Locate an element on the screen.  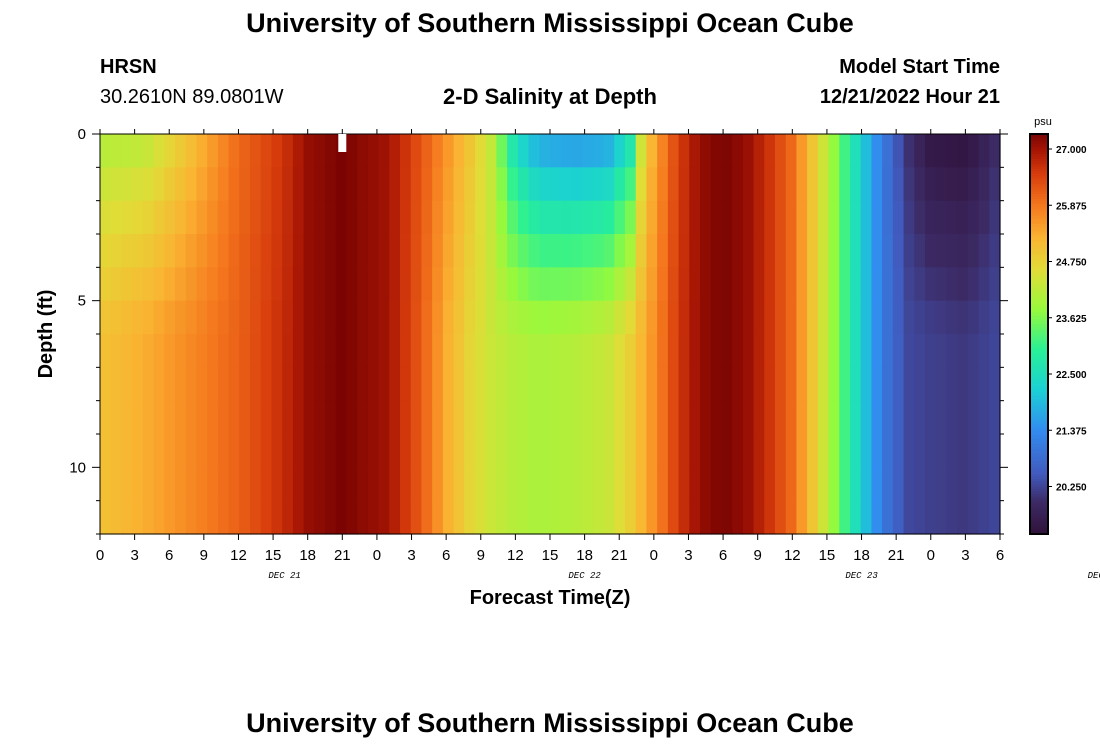
model-start-value: 12/21/2022 Hour 21 is located at coordinates (909, 97).